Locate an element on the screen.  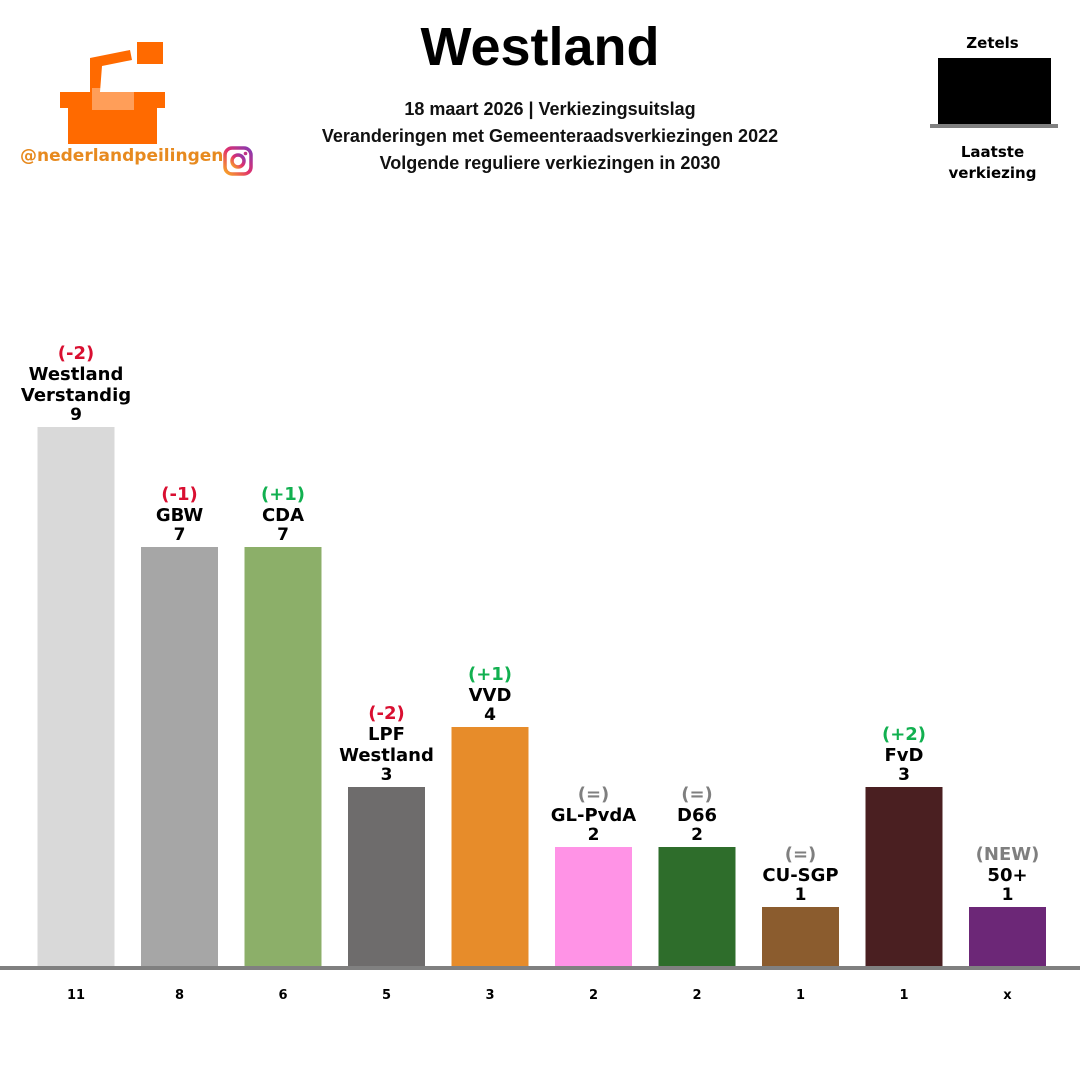
bar-category-label: LPF is located at coordinates (386, 734).